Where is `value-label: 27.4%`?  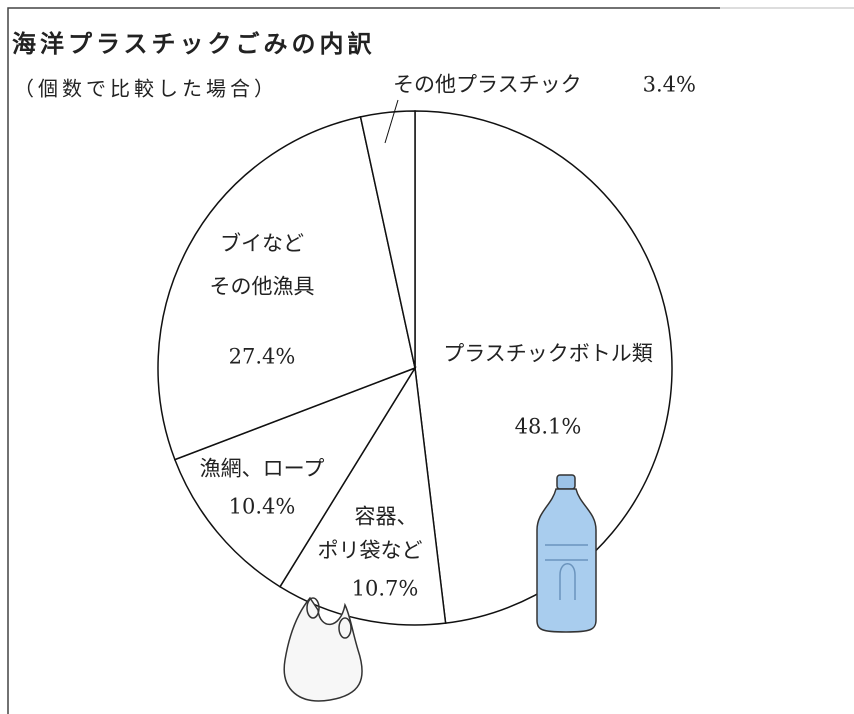
value-label: 27.4% is located at coordinates (262, 357).